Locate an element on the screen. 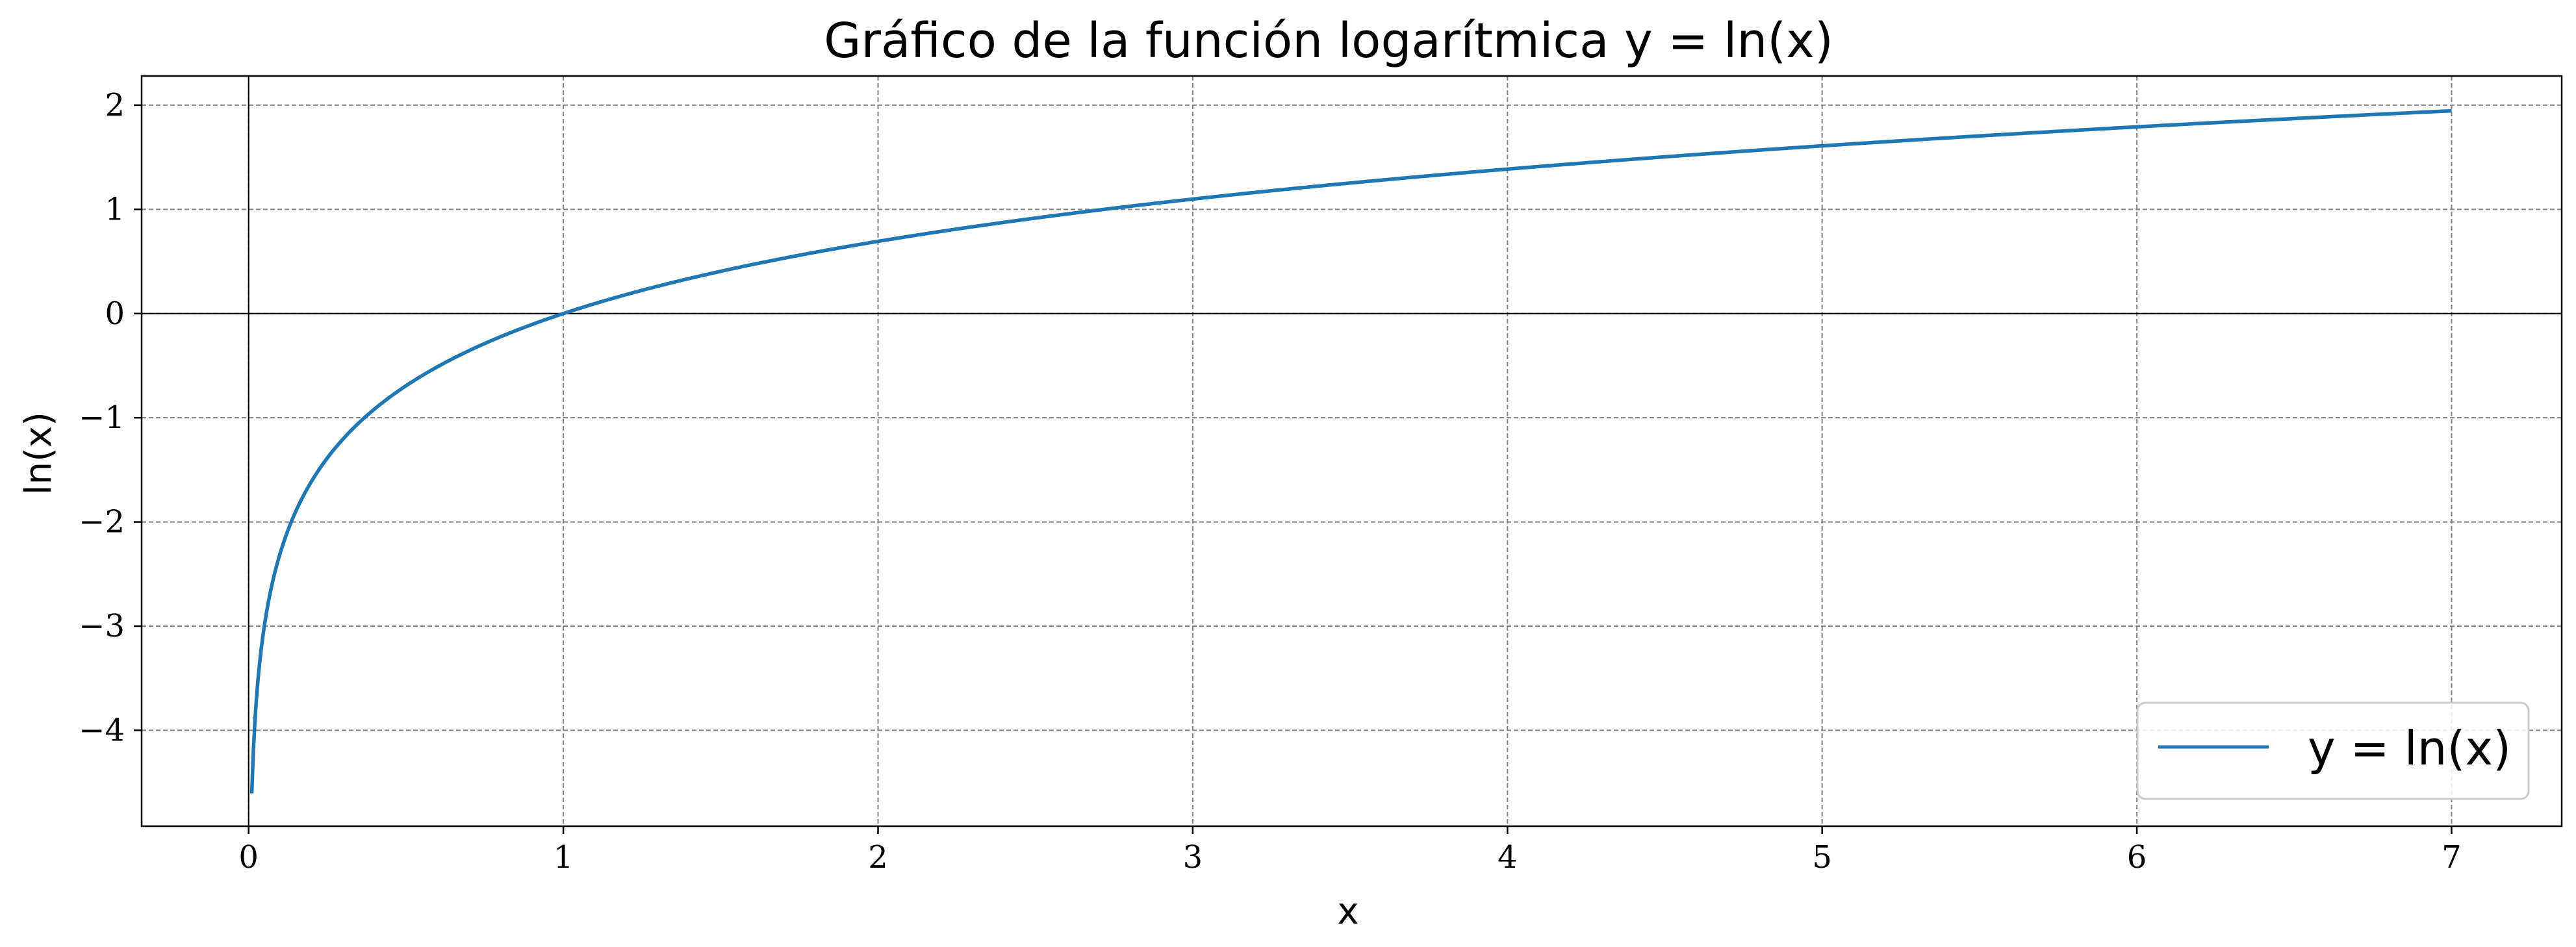 The width and height of the screenshot is (2576, 947). x-tick-label: 1 is located at coordinates (564, 857).